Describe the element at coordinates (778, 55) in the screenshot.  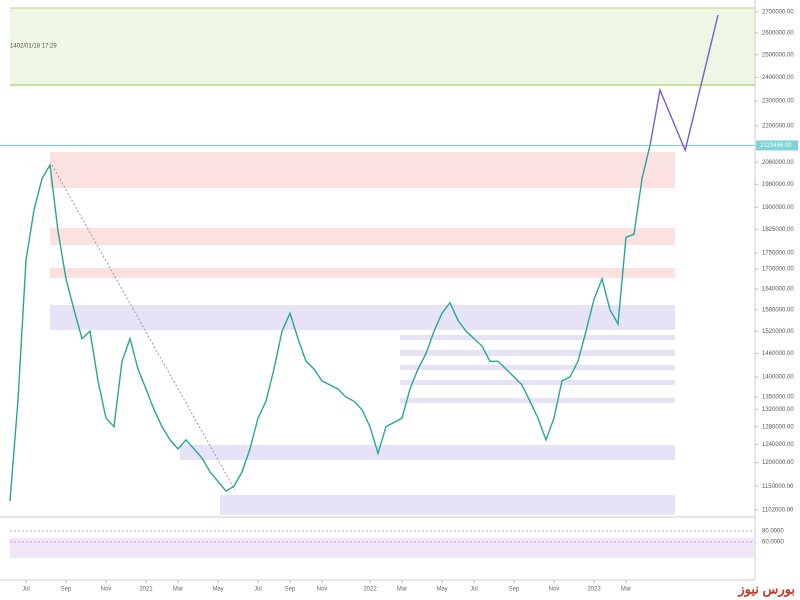
I see `y-tick-label: 2500000.00` at that location.